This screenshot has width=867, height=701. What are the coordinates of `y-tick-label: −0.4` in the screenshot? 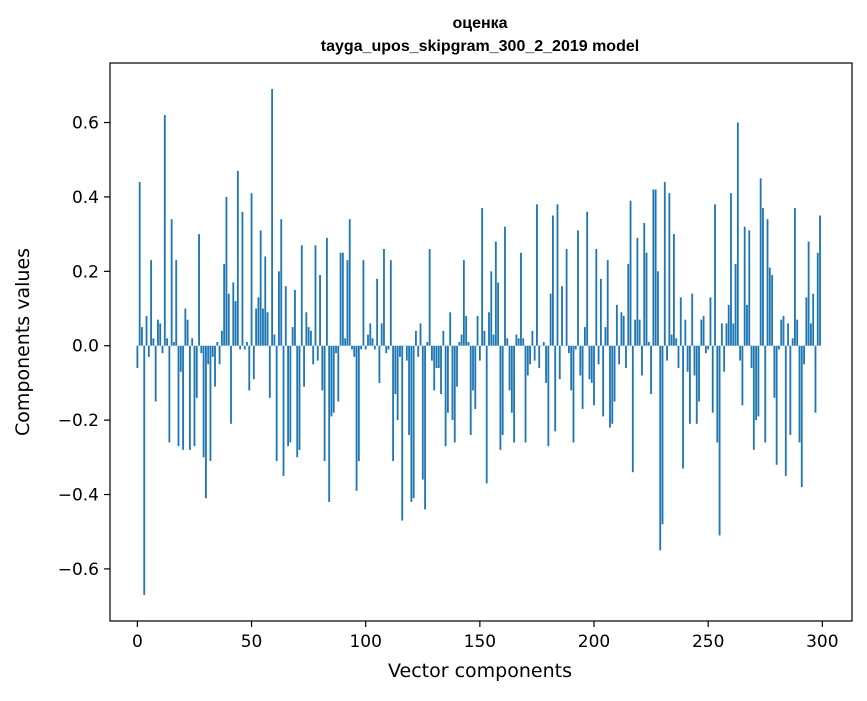 It's located at (78, 496).